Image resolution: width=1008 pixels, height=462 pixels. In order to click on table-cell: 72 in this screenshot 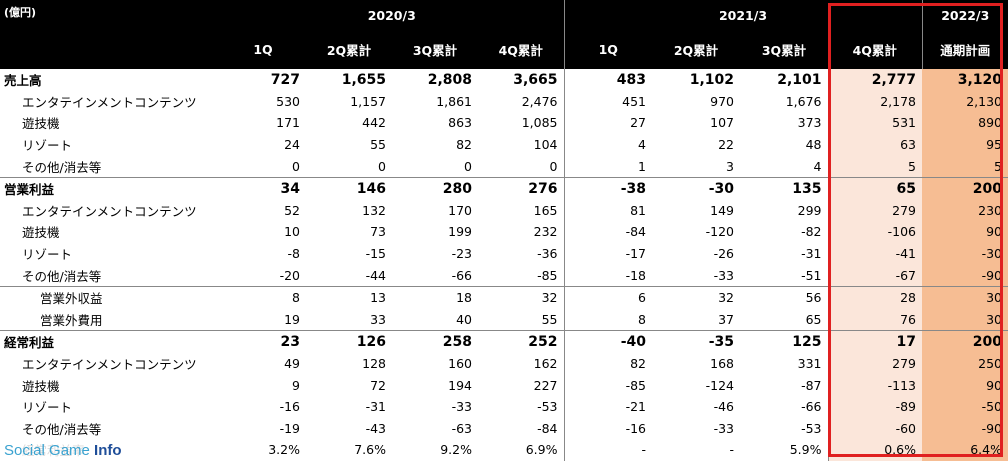, I will do `click(378, 385)`.